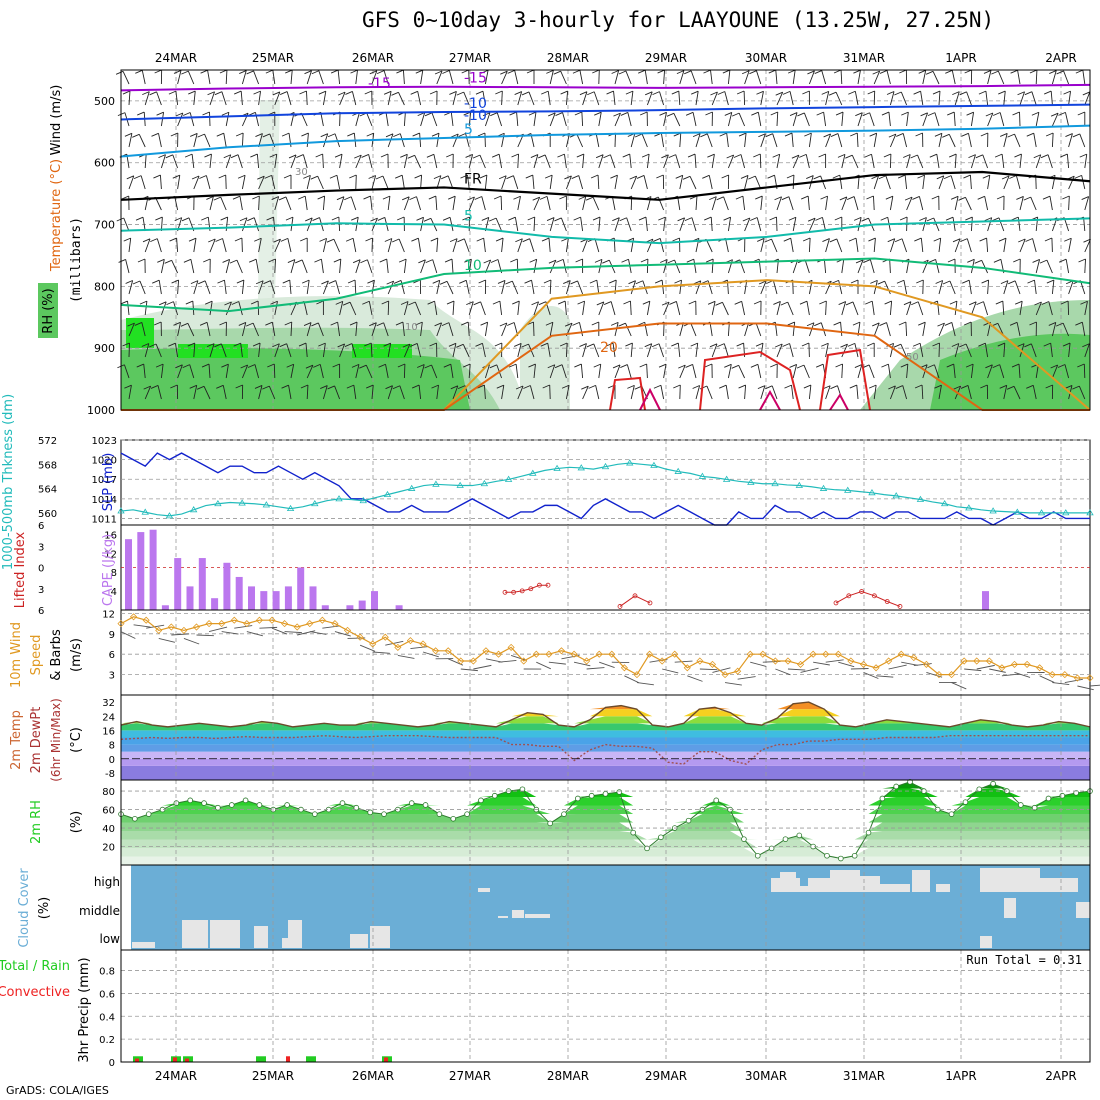  What do you see at coordinates (47, 490) in the screenshot?
I see `thickness-tick-label: 564` at bounding box center [47, 490].